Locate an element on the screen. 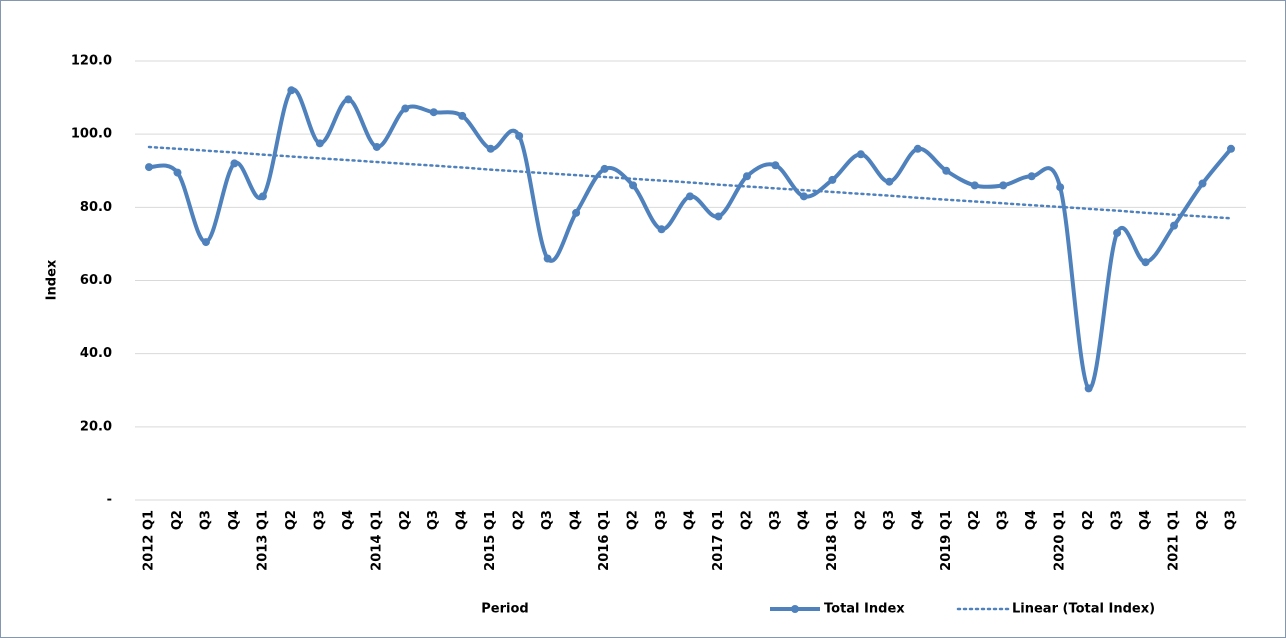  x-tick-label: 2021 Q1 is located at coordinates (1174, 540).